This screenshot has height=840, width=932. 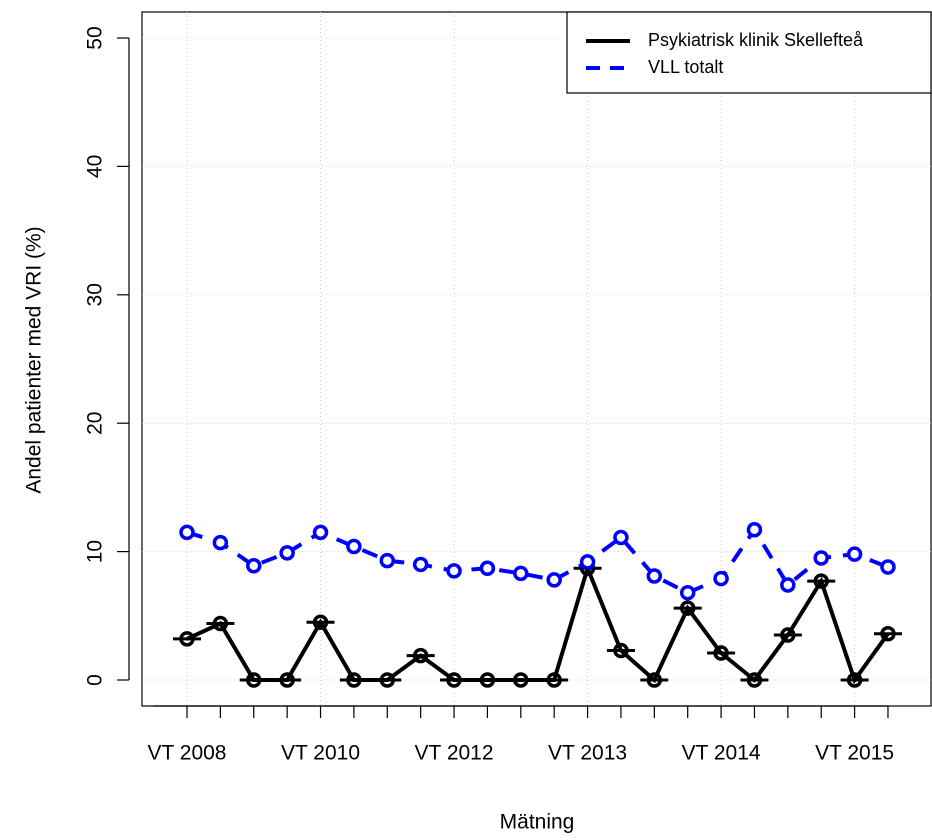 What do you see at coordinates (756, 40) in the screenshot?
I see `legend-label: Psykiatrisk klinik Skellefteå` at bounding box center [756, 40].